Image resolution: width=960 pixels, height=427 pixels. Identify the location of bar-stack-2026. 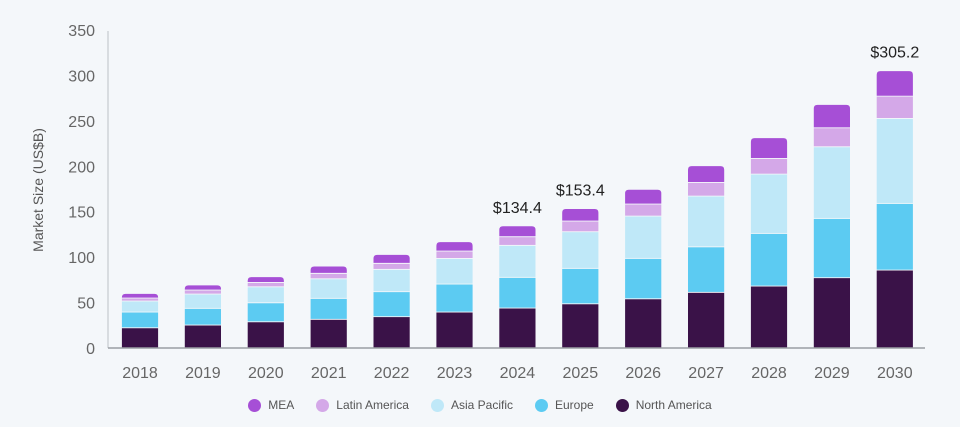
(643, 268).